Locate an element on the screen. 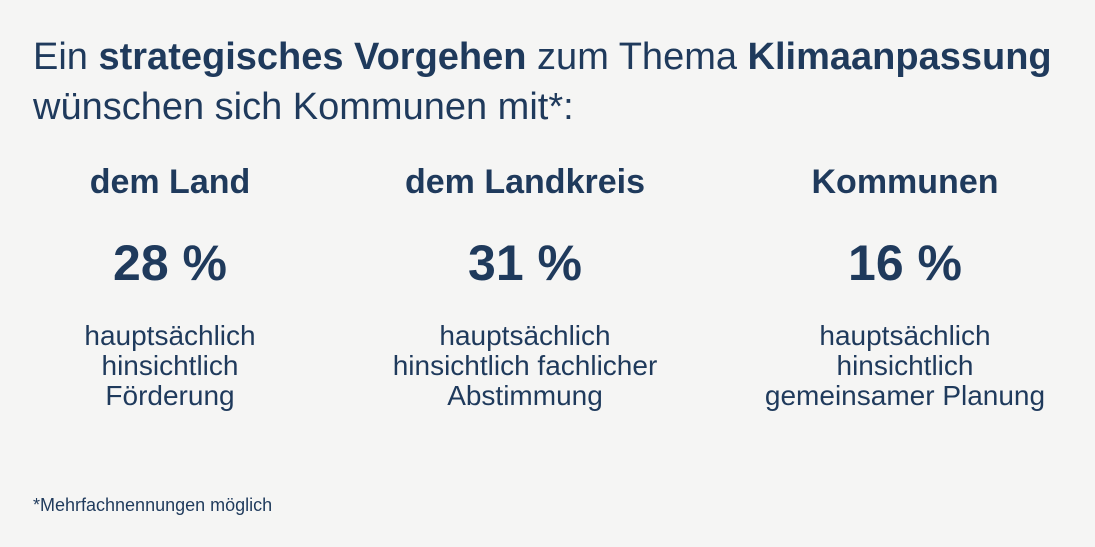  footnote: *Mehrfachnennungen möglich is located at coordinates (153, 505).